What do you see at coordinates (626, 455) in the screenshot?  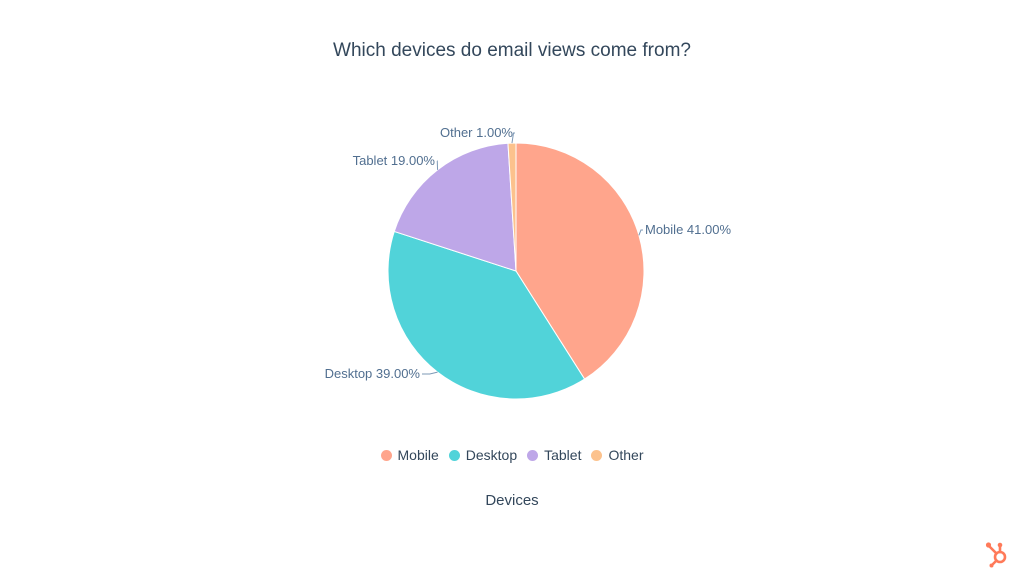 I see `legend-label: Other` at bounding box center [626, 455].